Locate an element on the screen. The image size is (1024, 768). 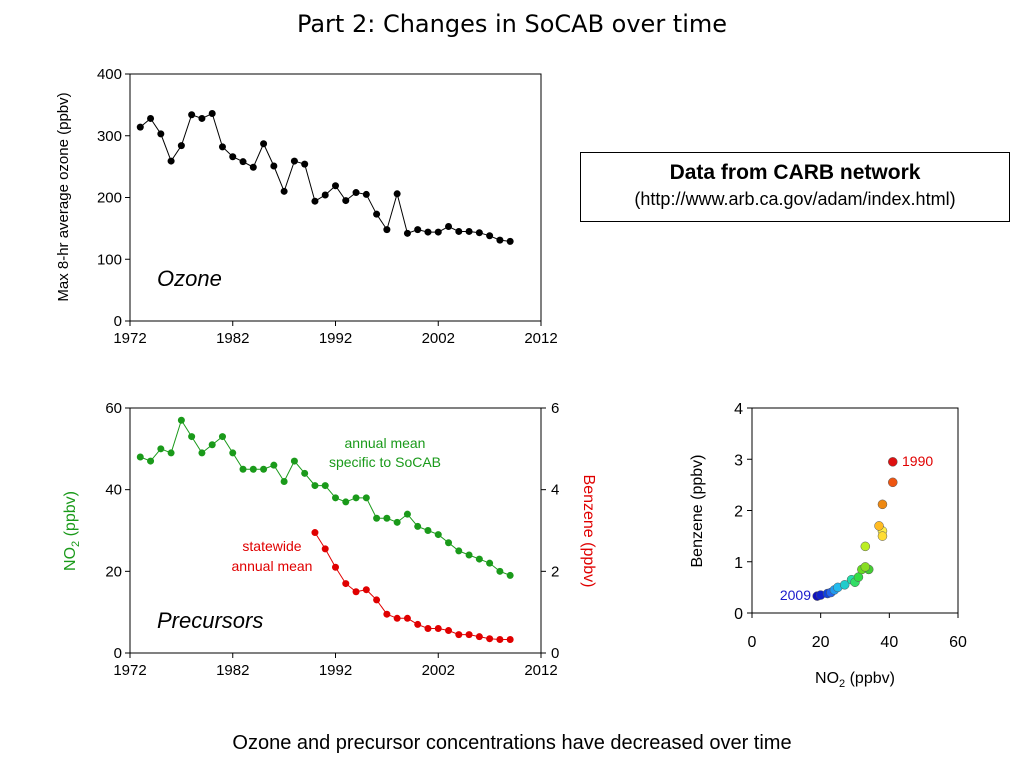
data-source-title: Data from CARB network is located at coordinates (795, 172).